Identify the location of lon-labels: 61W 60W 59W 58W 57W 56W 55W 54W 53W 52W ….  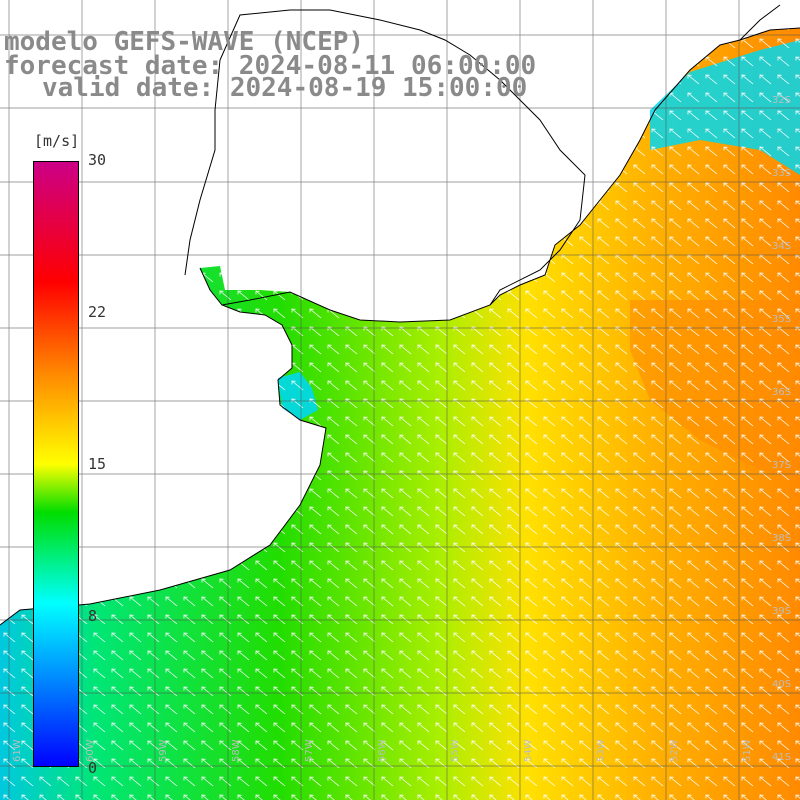
(382, 750).